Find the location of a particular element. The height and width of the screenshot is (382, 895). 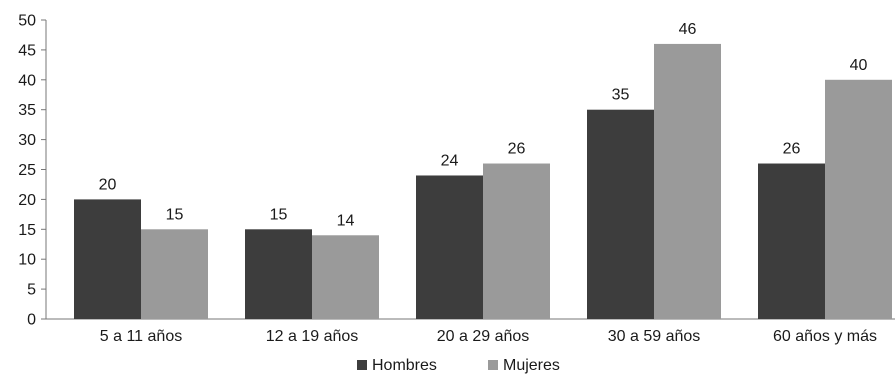

y-tick-label: 30 is located at coordinates (27, 140).